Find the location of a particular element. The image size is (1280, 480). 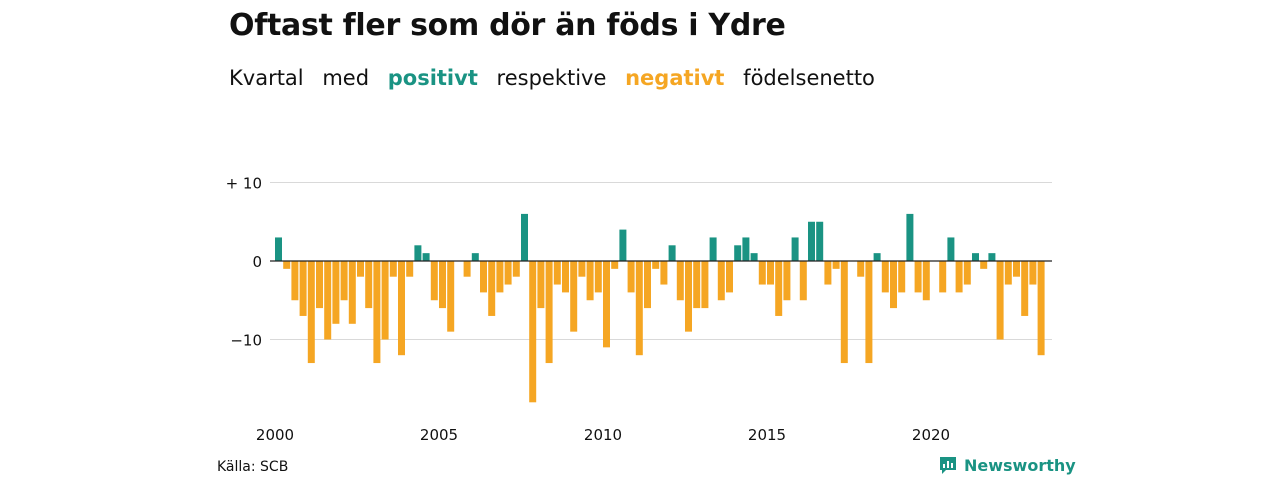

x-tick-label: 2015 is located at coordinates (767, 435).